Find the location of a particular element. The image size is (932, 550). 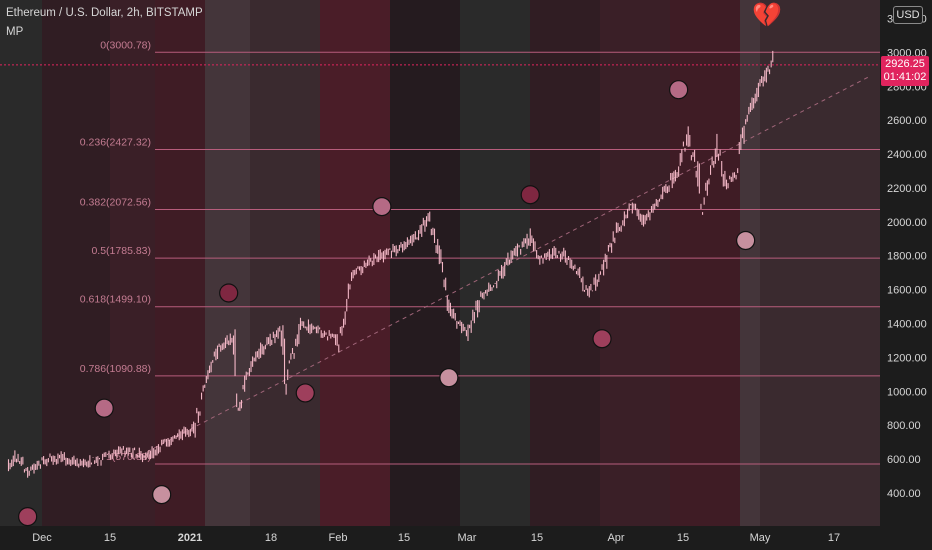

last-price-value: 2926.25 is located at coordinates (905, 63).